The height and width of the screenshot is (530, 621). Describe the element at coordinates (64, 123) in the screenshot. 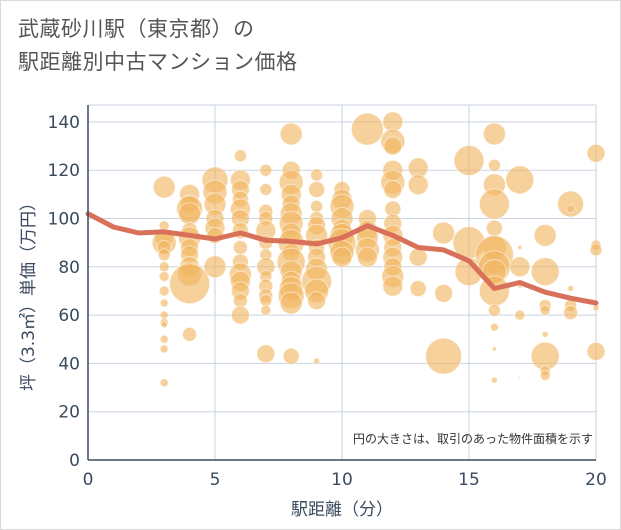

I see `y-tick-label: 140` at that location.